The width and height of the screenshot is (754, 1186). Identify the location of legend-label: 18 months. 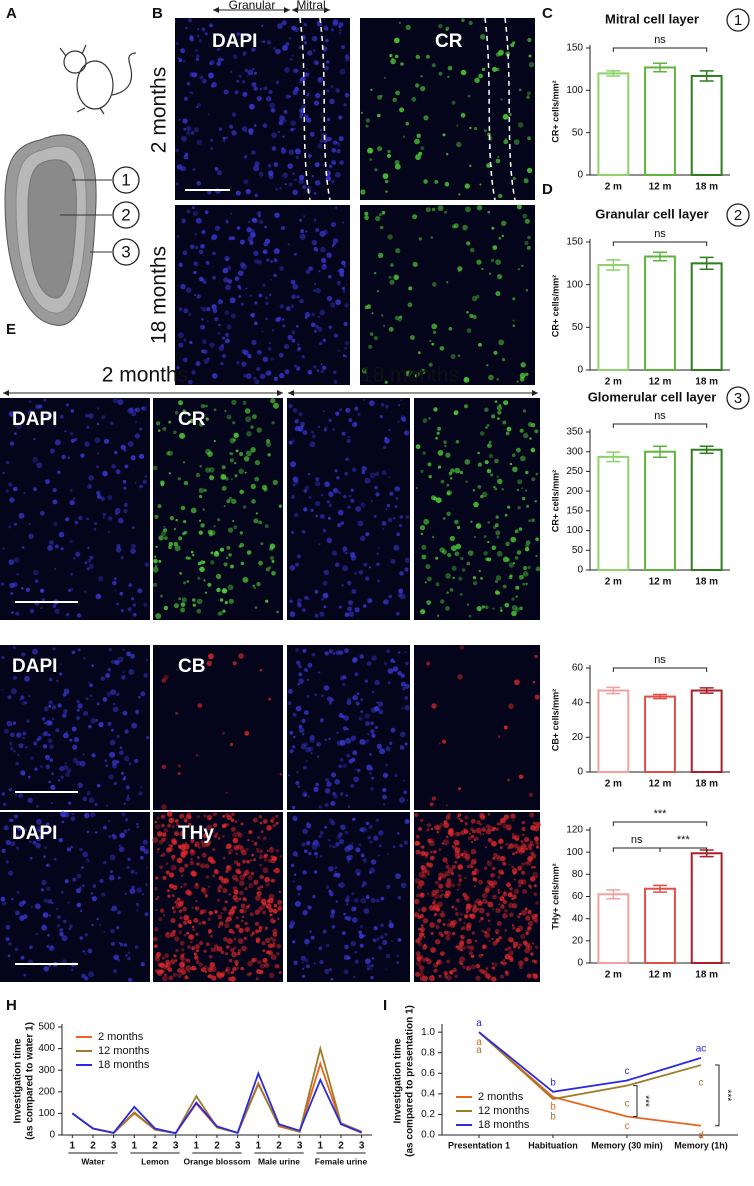
(504, 1125).